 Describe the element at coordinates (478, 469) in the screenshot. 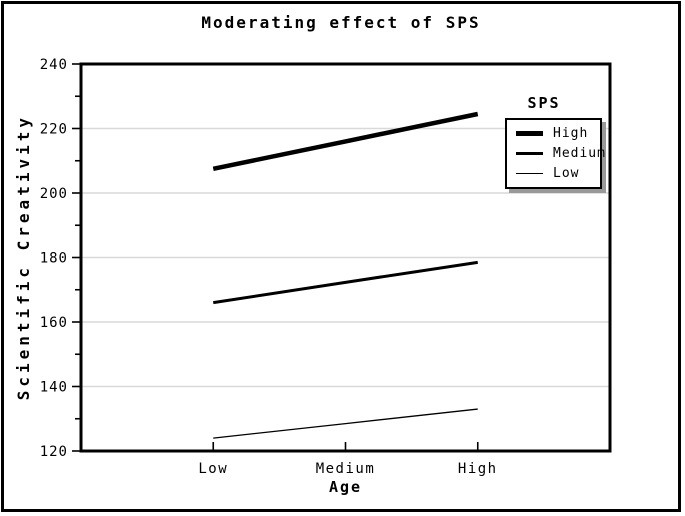

I see `x-tick-label: High` at that location.